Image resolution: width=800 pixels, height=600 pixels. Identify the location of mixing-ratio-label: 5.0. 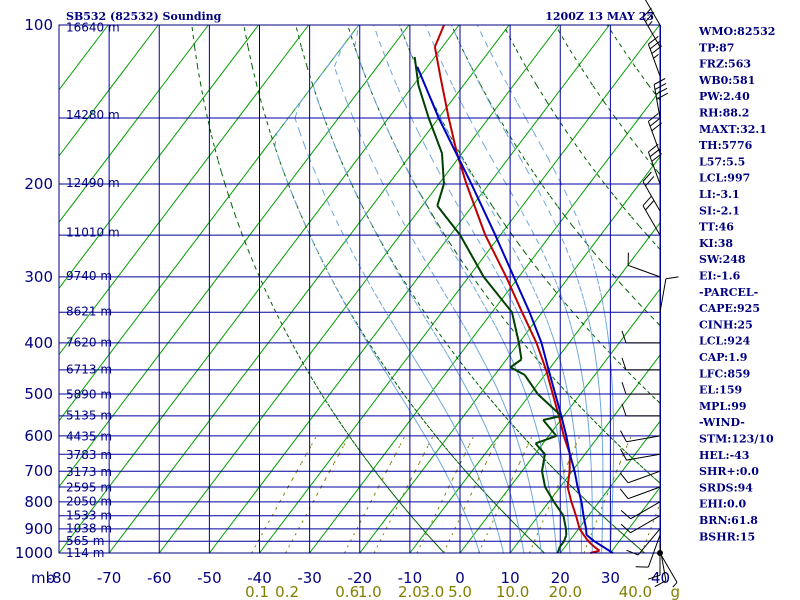
(460, 591).